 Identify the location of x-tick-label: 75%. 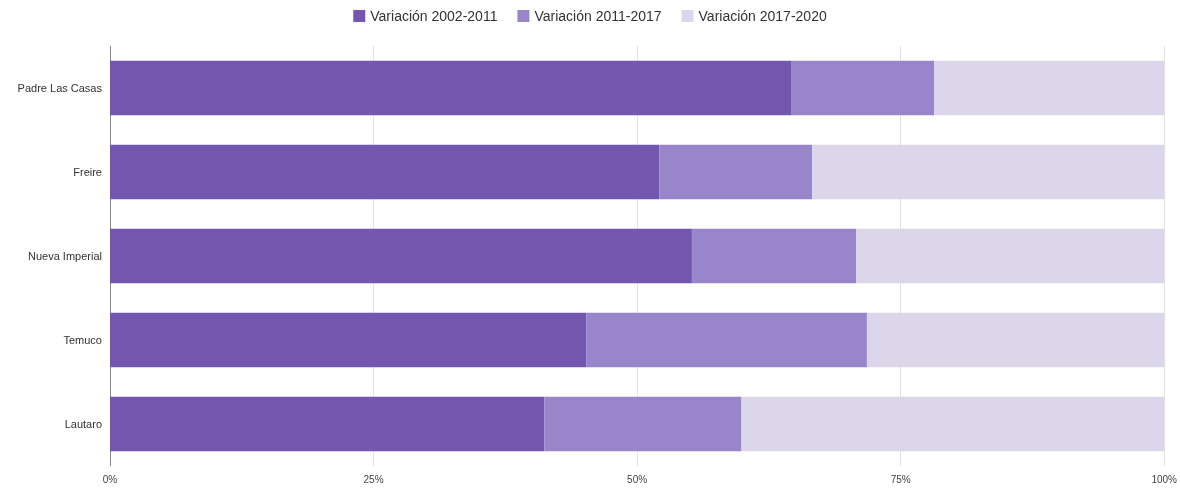
(900, 479).